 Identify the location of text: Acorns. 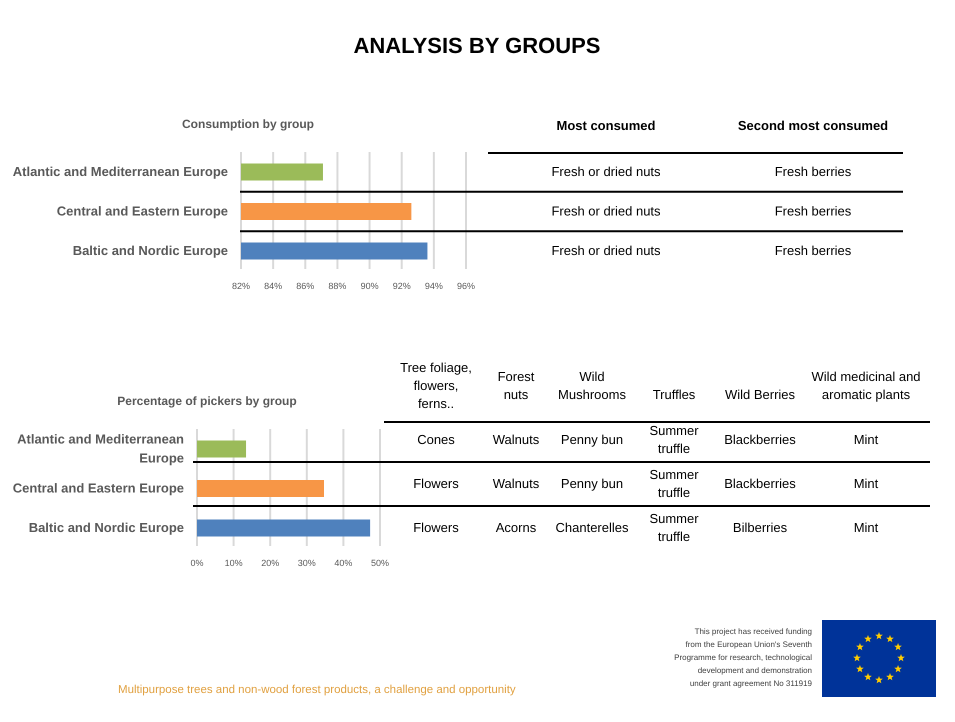
(516, 527).